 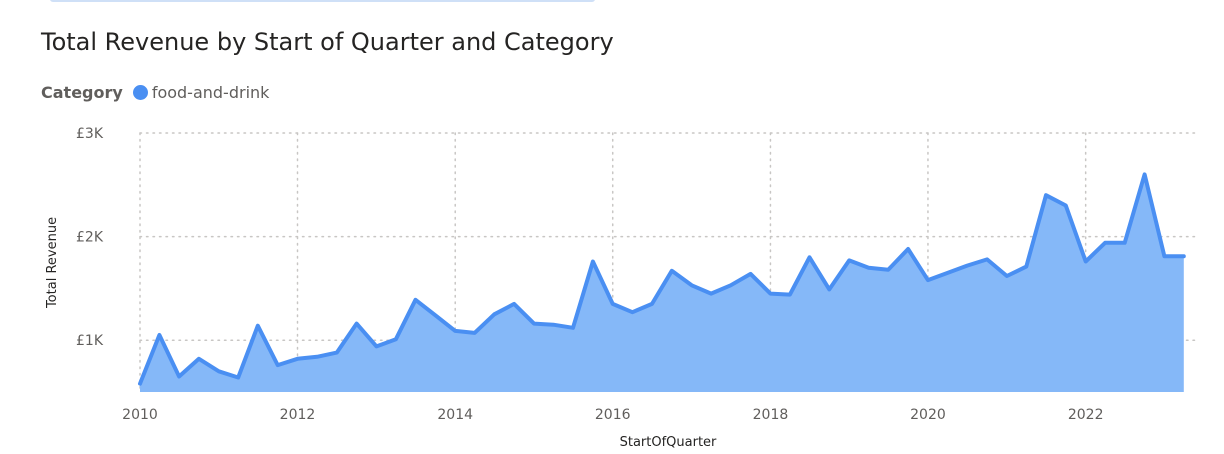 I want to click on x-axis-ticks: 2010 2012 2014 2016 2018 2020 2022, so click(x=612, y=415).